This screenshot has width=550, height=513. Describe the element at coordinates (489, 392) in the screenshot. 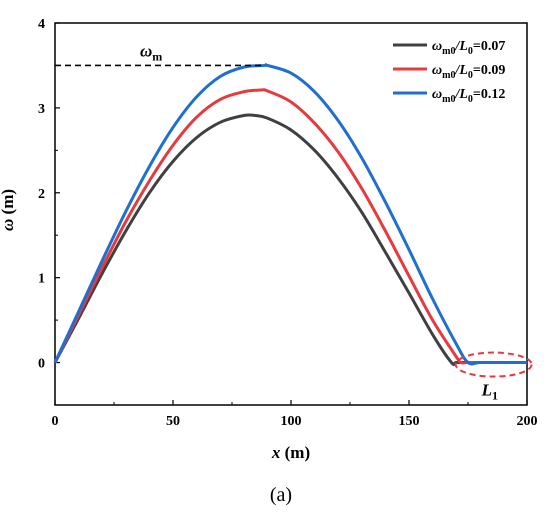

I see `L1-label: L1` at that location.